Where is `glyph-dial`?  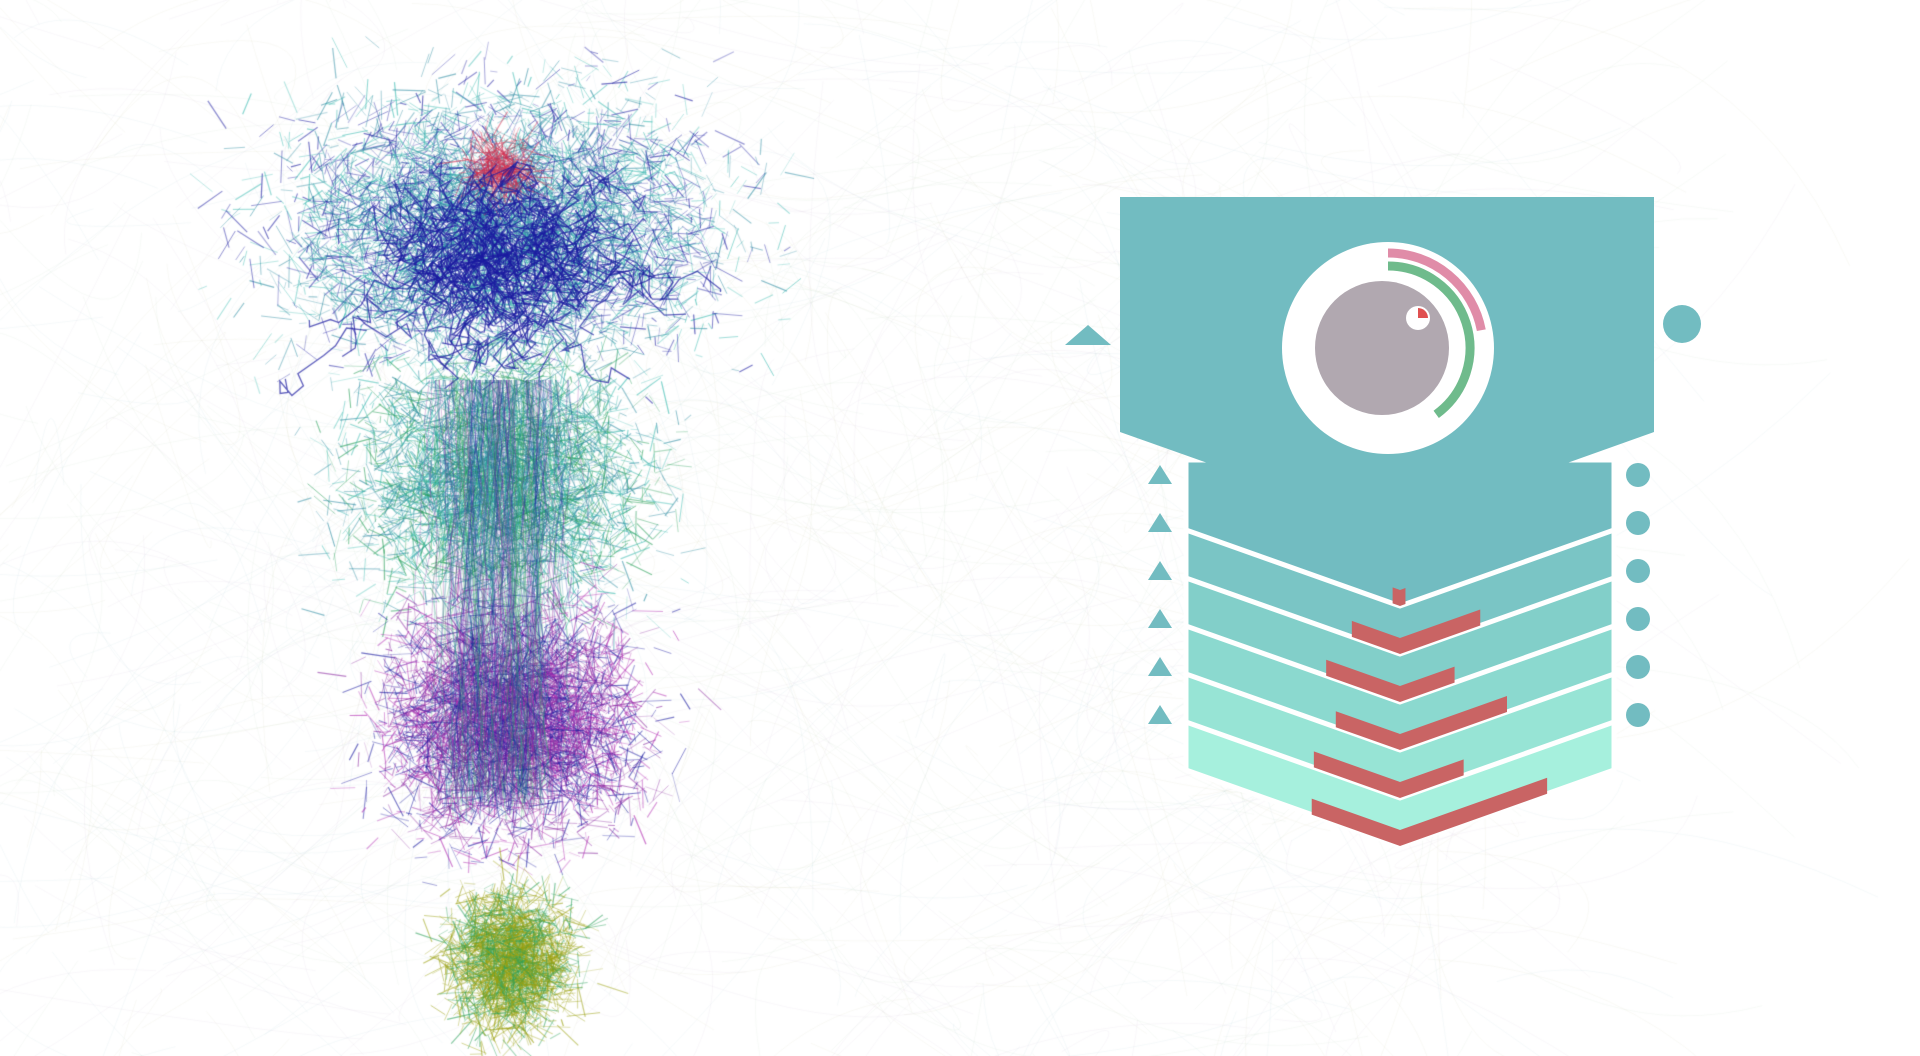
glyph-dial is located at coordinates (1388, 348).